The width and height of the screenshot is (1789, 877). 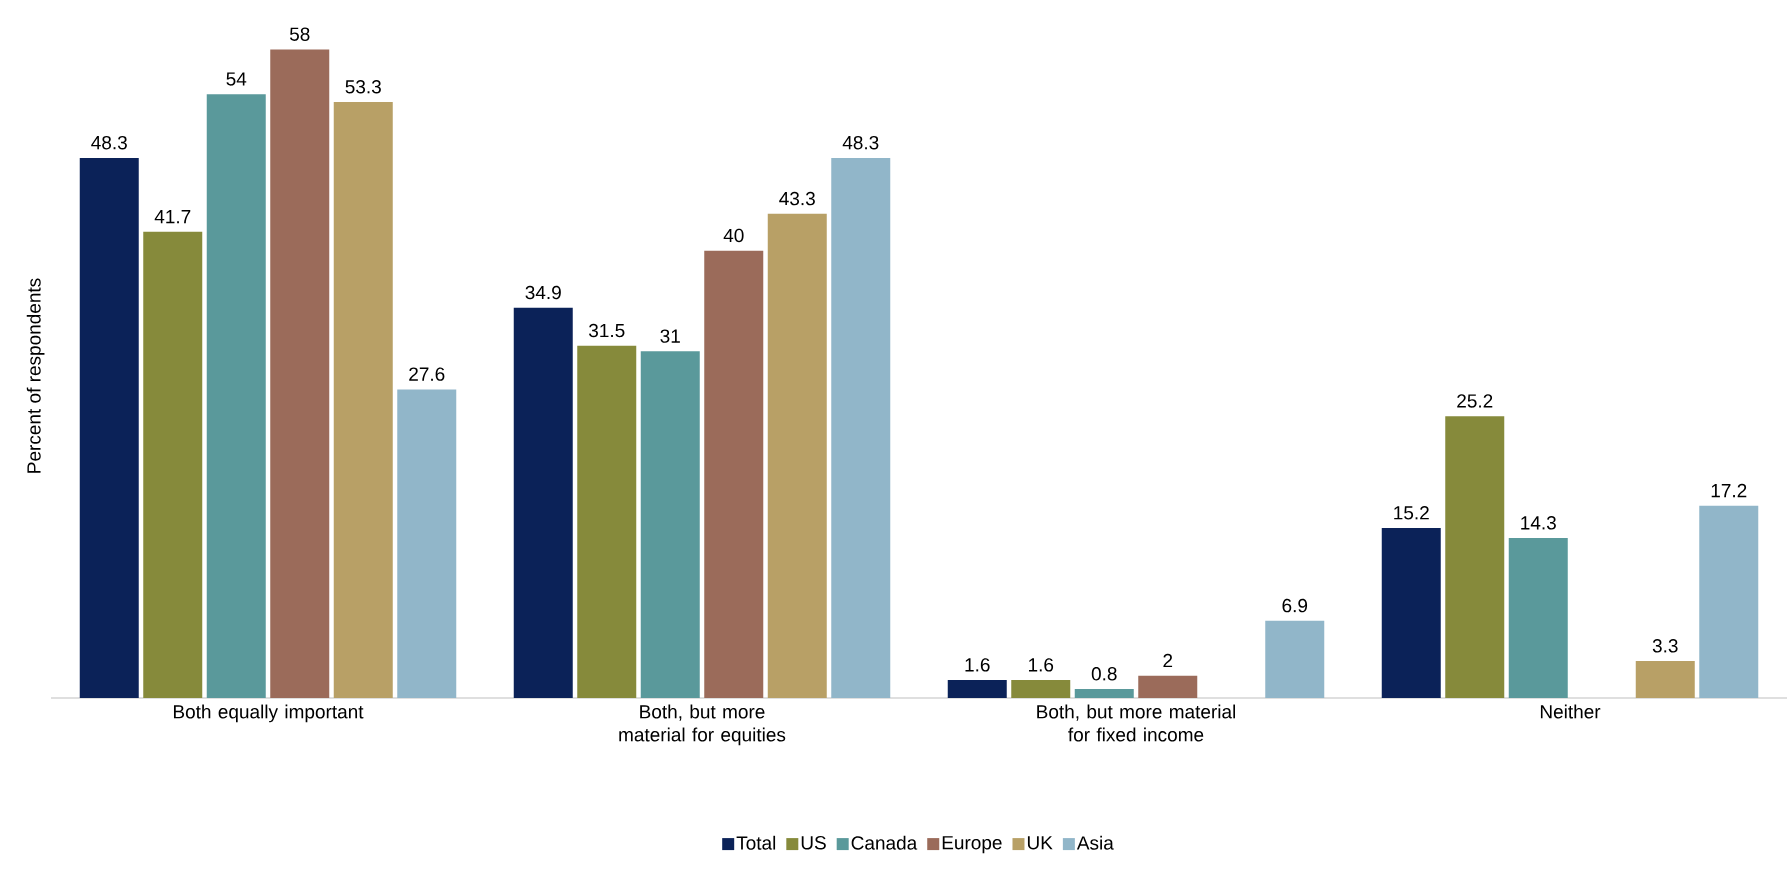 I want to click on data-label: 2, so click(x=1168, y=660).